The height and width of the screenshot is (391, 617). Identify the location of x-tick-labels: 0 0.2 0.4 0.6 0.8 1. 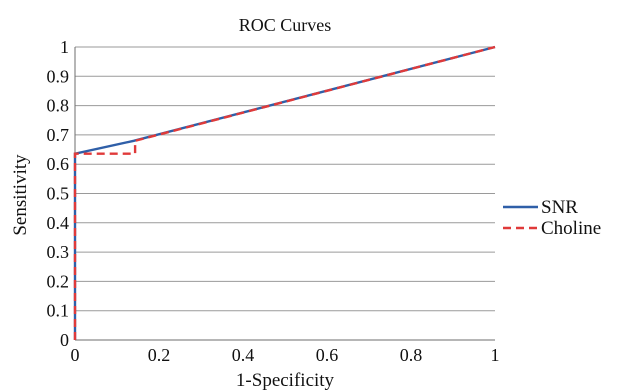
(285, 355).